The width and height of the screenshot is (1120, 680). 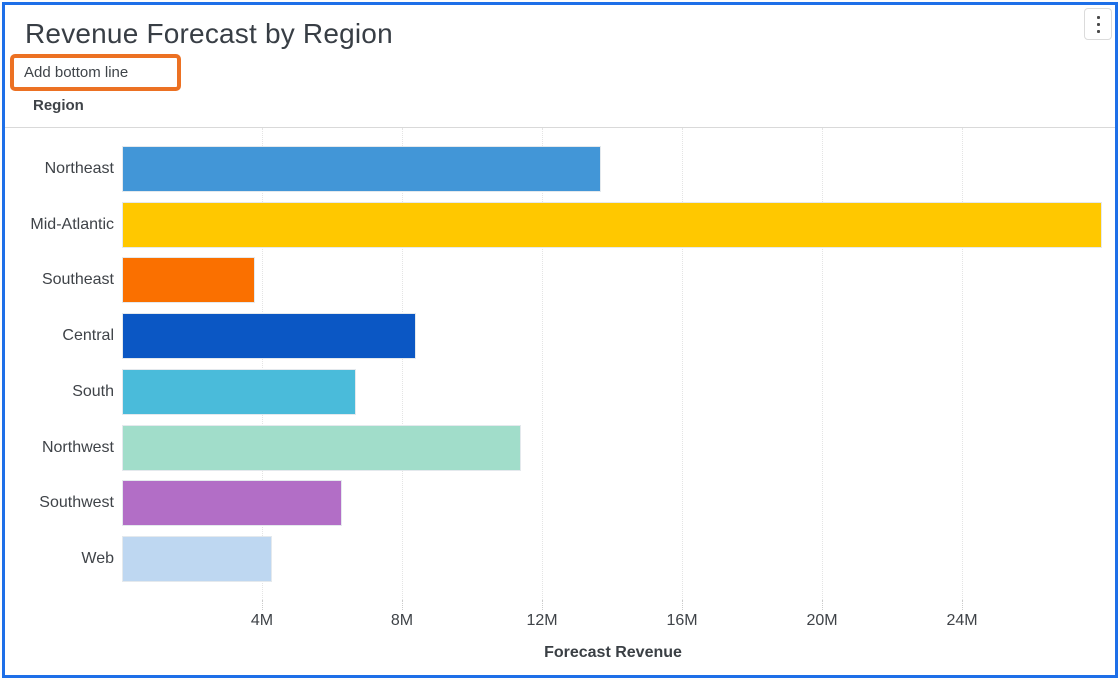 I want to click on bar-northwest, so click(x=321, y=448).